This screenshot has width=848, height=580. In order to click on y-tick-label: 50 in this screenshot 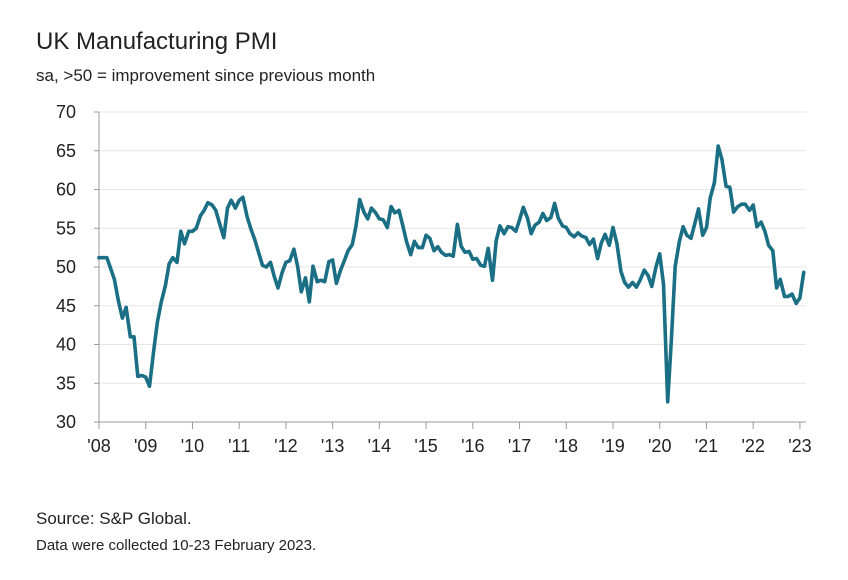, I will do `click(66, 267)`.